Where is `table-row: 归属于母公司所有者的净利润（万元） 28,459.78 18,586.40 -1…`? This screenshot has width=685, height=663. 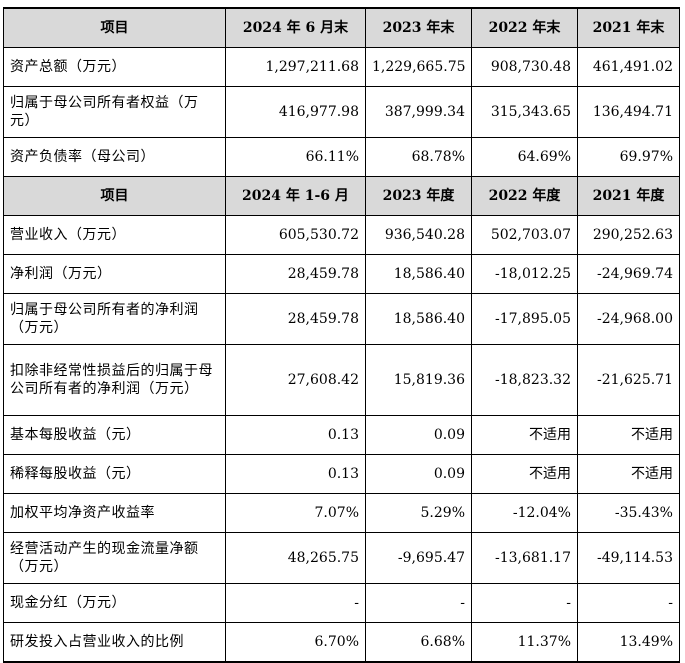
table-row: 归属于母公司所有者的净利润（万元） 28,459.78 18,586.40 -1… is located at coordinates (341, 319).